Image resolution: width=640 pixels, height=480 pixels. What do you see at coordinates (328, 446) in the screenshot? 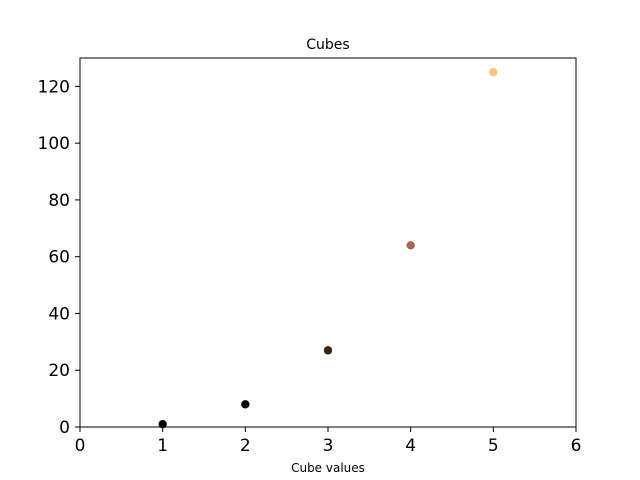
I see `x-tick-label: 3` at bounding box center [328, 446].